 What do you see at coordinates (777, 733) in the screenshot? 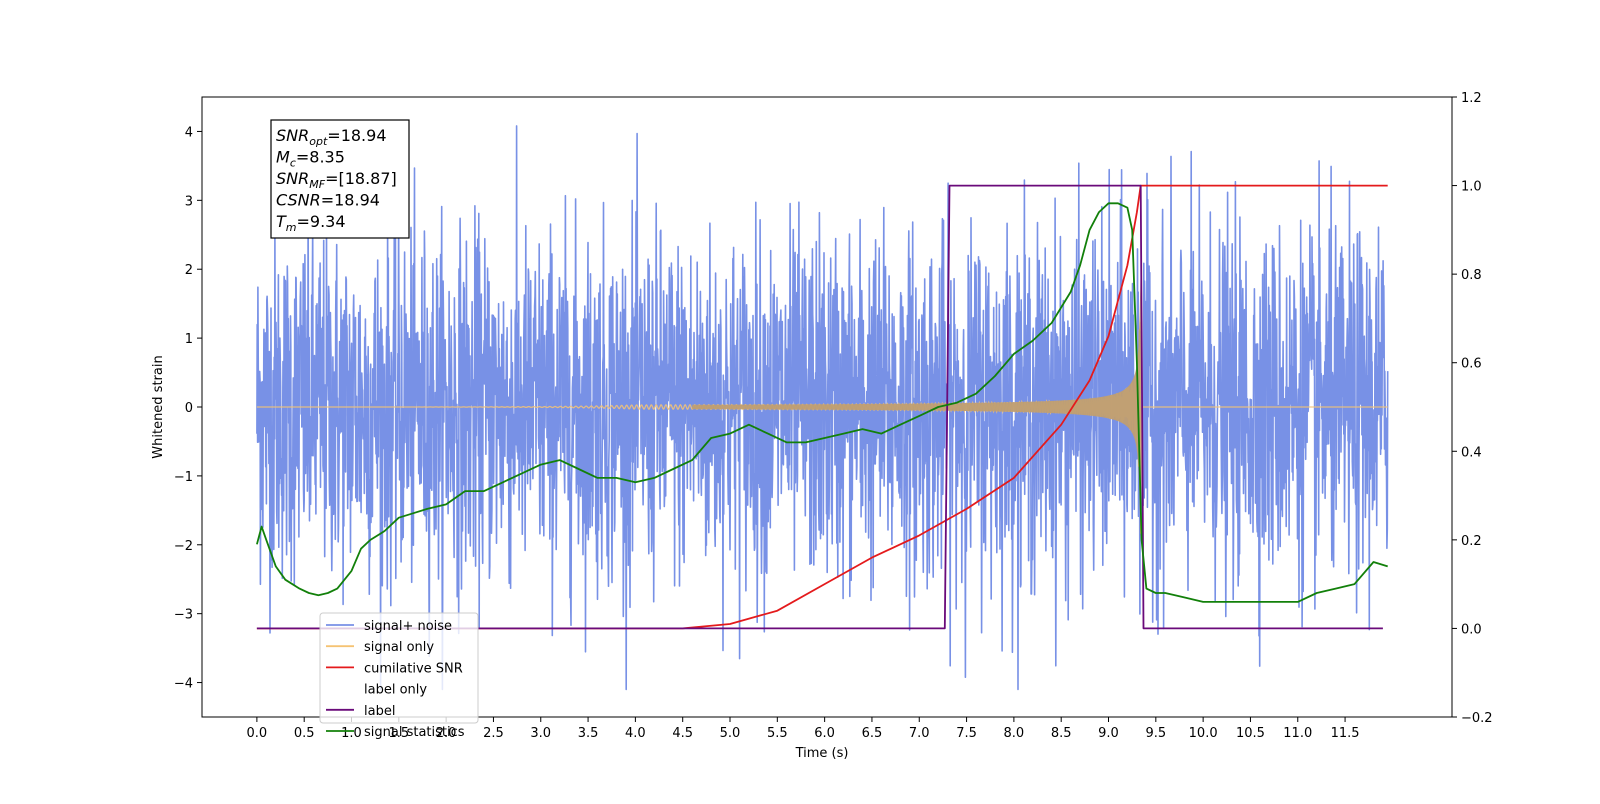
I see `x-tick-label-11: 5.5` at bounding box center [777, 733].